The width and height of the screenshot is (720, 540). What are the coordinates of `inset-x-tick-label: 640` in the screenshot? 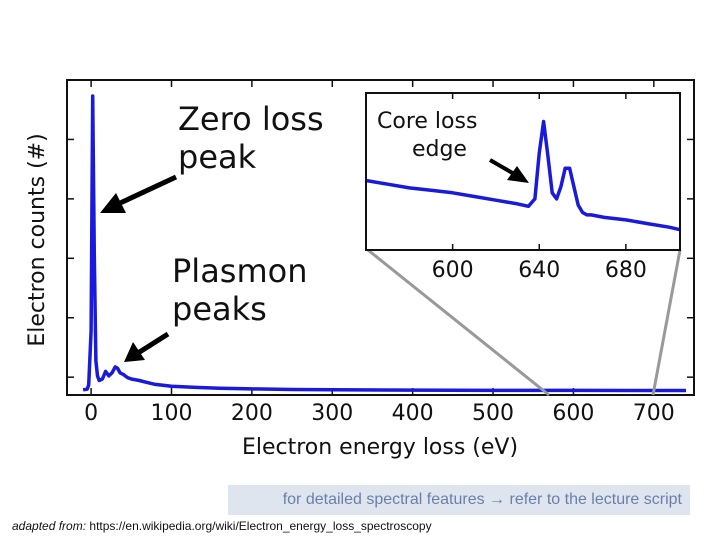 It's located at (539, 270).